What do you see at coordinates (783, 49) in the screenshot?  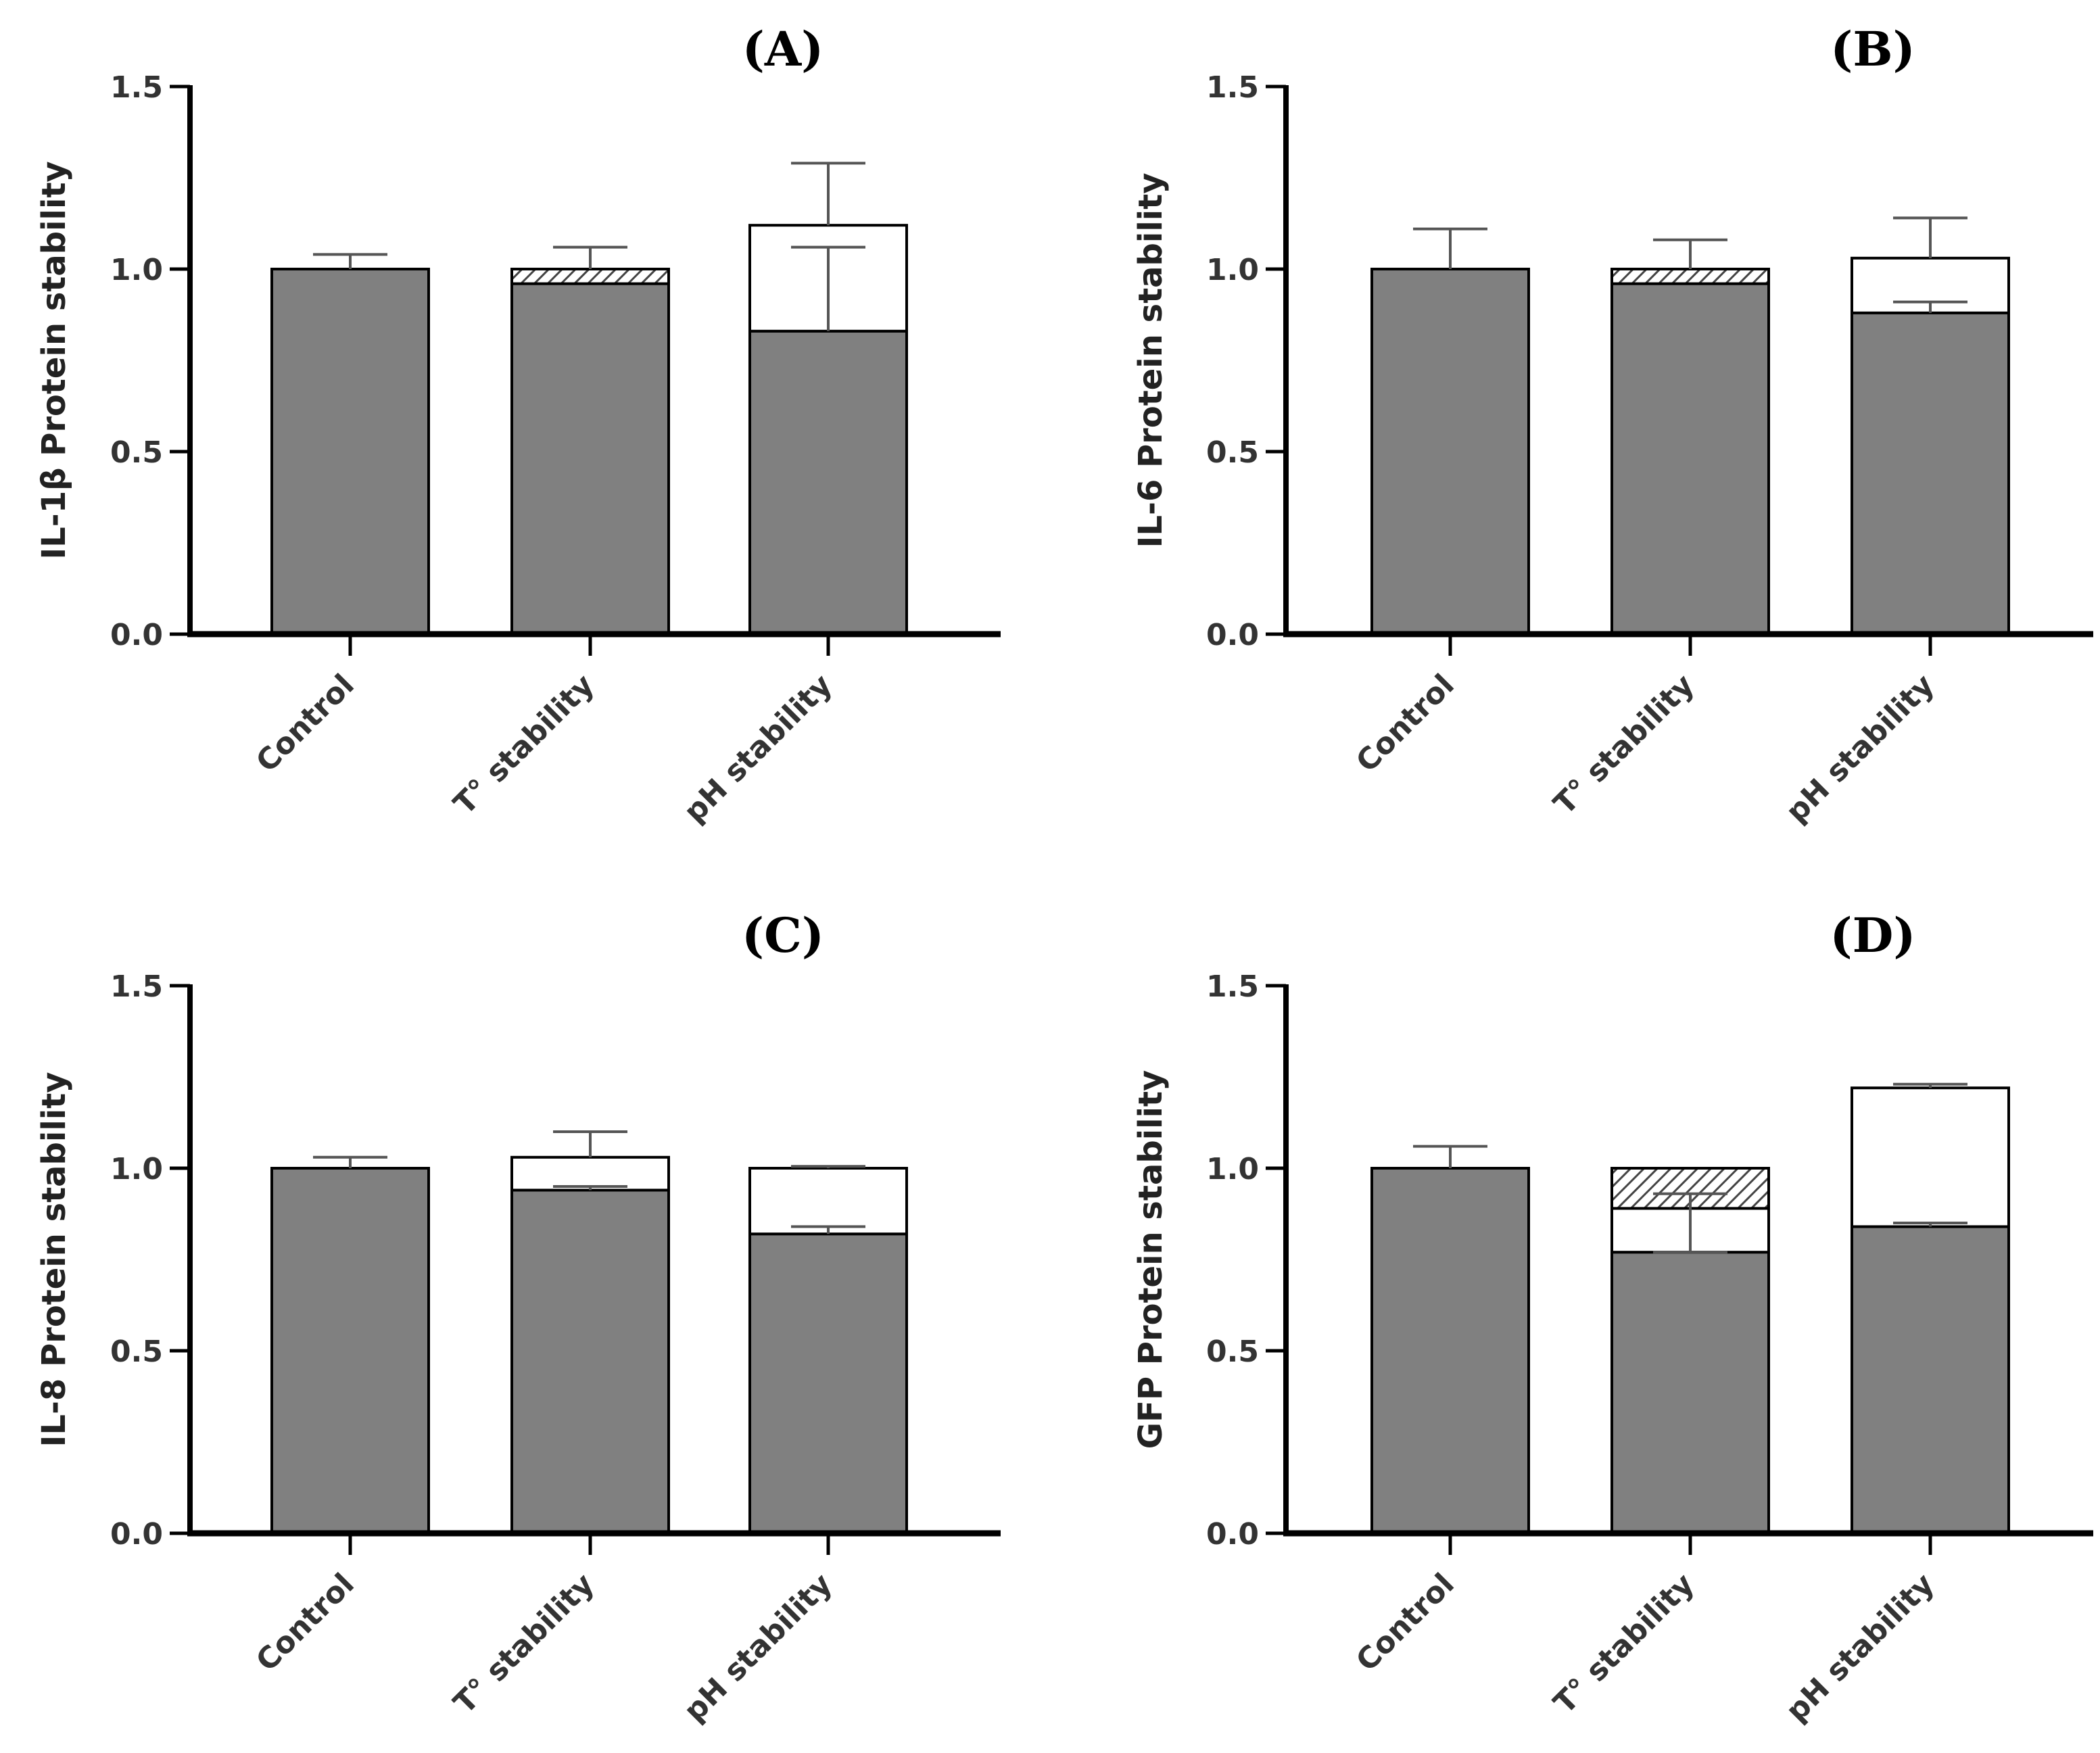 I see `panel-letter: (A)` at bounding box center [783, 49].